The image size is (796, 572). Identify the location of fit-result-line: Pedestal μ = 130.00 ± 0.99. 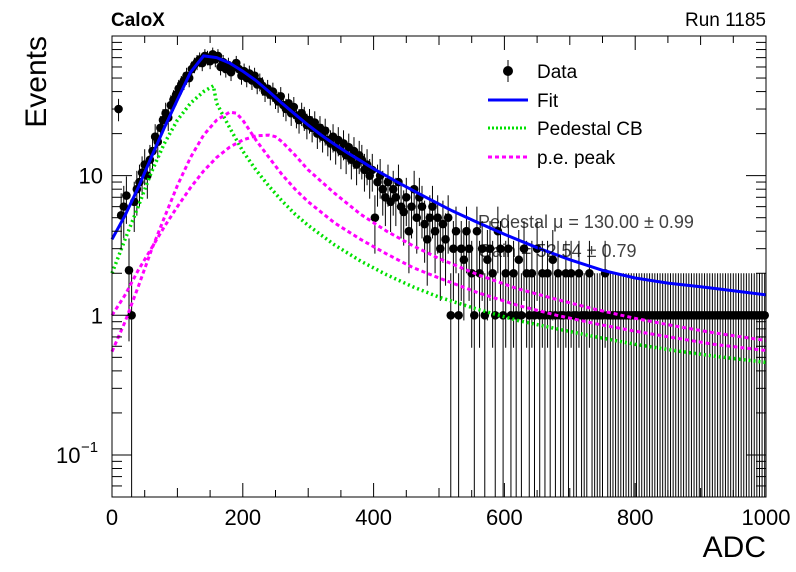
(586, 222).